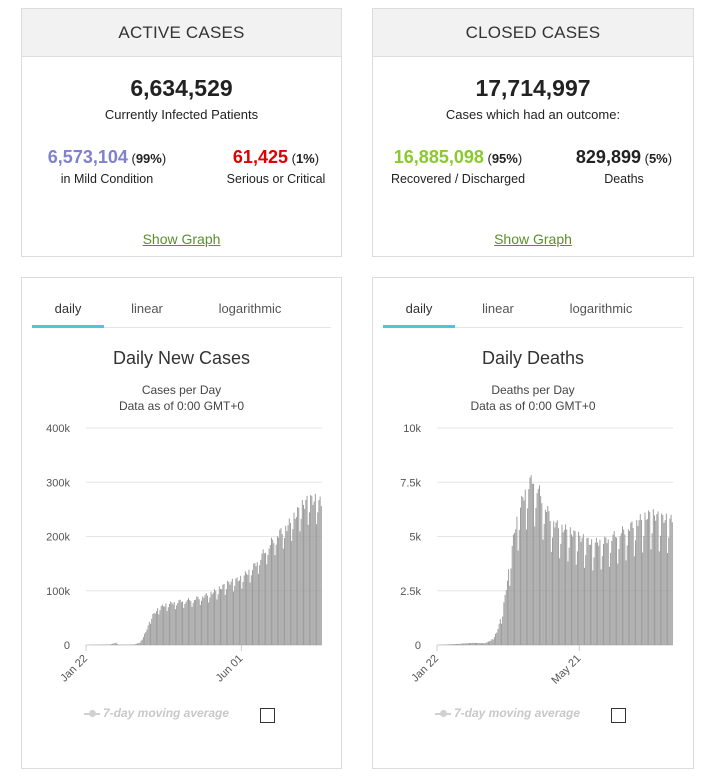 Image resolution: width=712 pixels, height=784 pixels. I want to click on critical-condition-value: 61,425, so click(260, 157).